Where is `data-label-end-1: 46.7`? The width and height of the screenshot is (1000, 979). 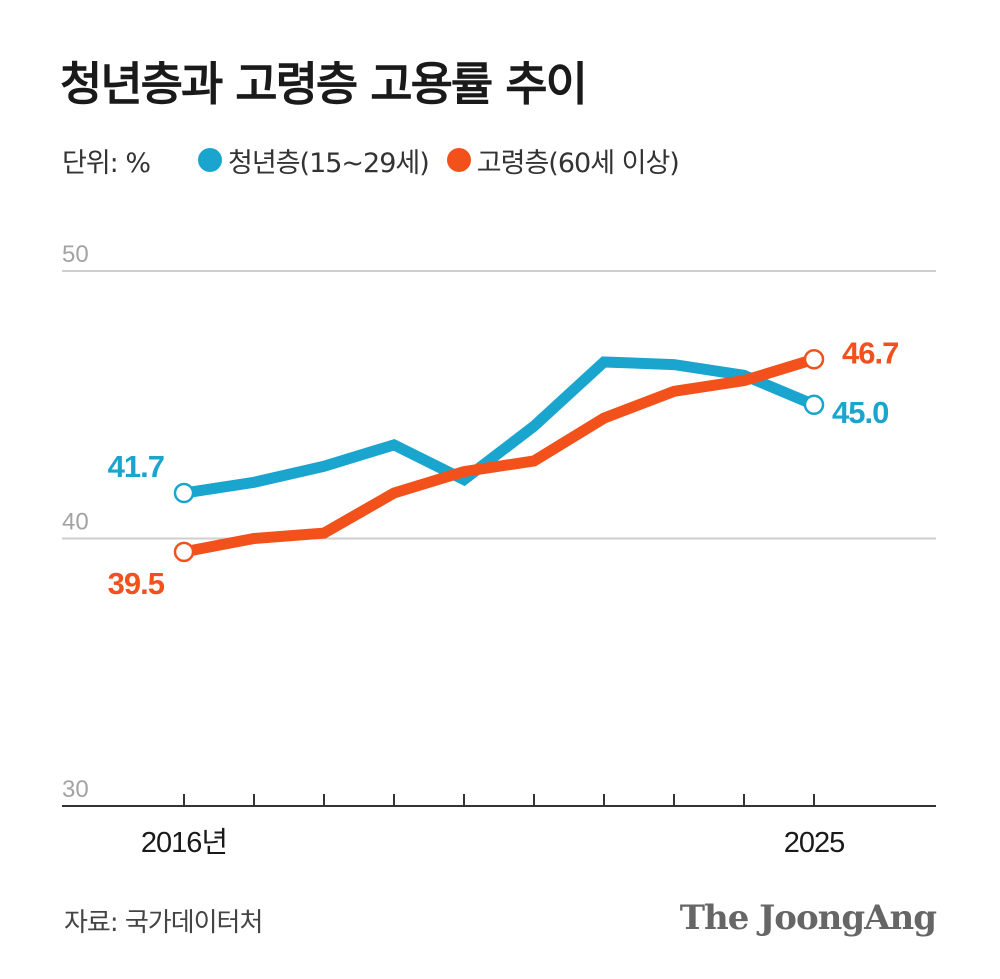 data-label-end-1: 46.7 is located at coordinates (870, 352).